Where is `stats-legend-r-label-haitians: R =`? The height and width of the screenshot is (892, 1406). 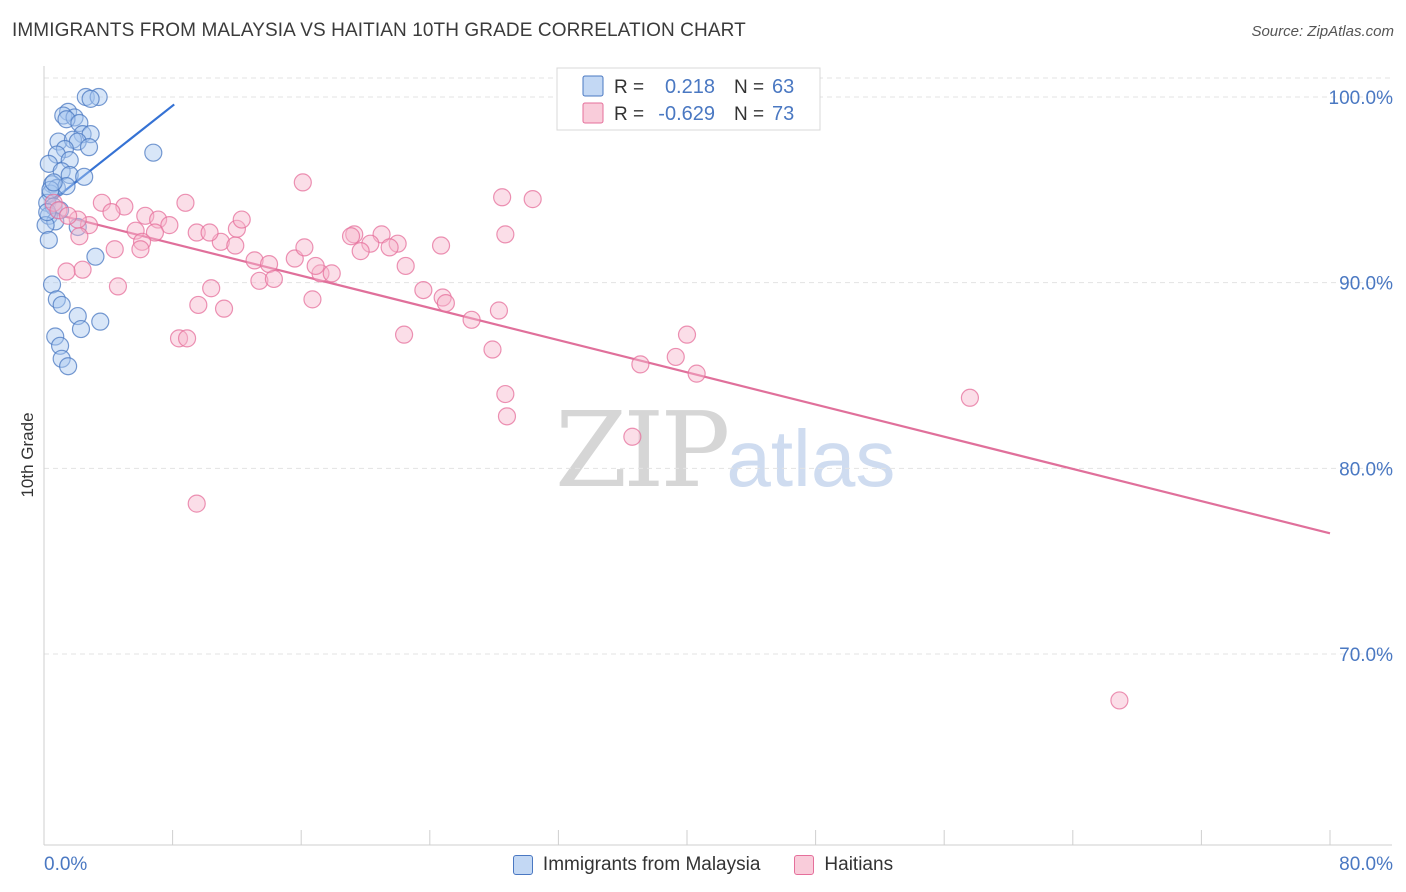
stats-legend-r-label-haitians: R = is located at coordinates (629, 114).